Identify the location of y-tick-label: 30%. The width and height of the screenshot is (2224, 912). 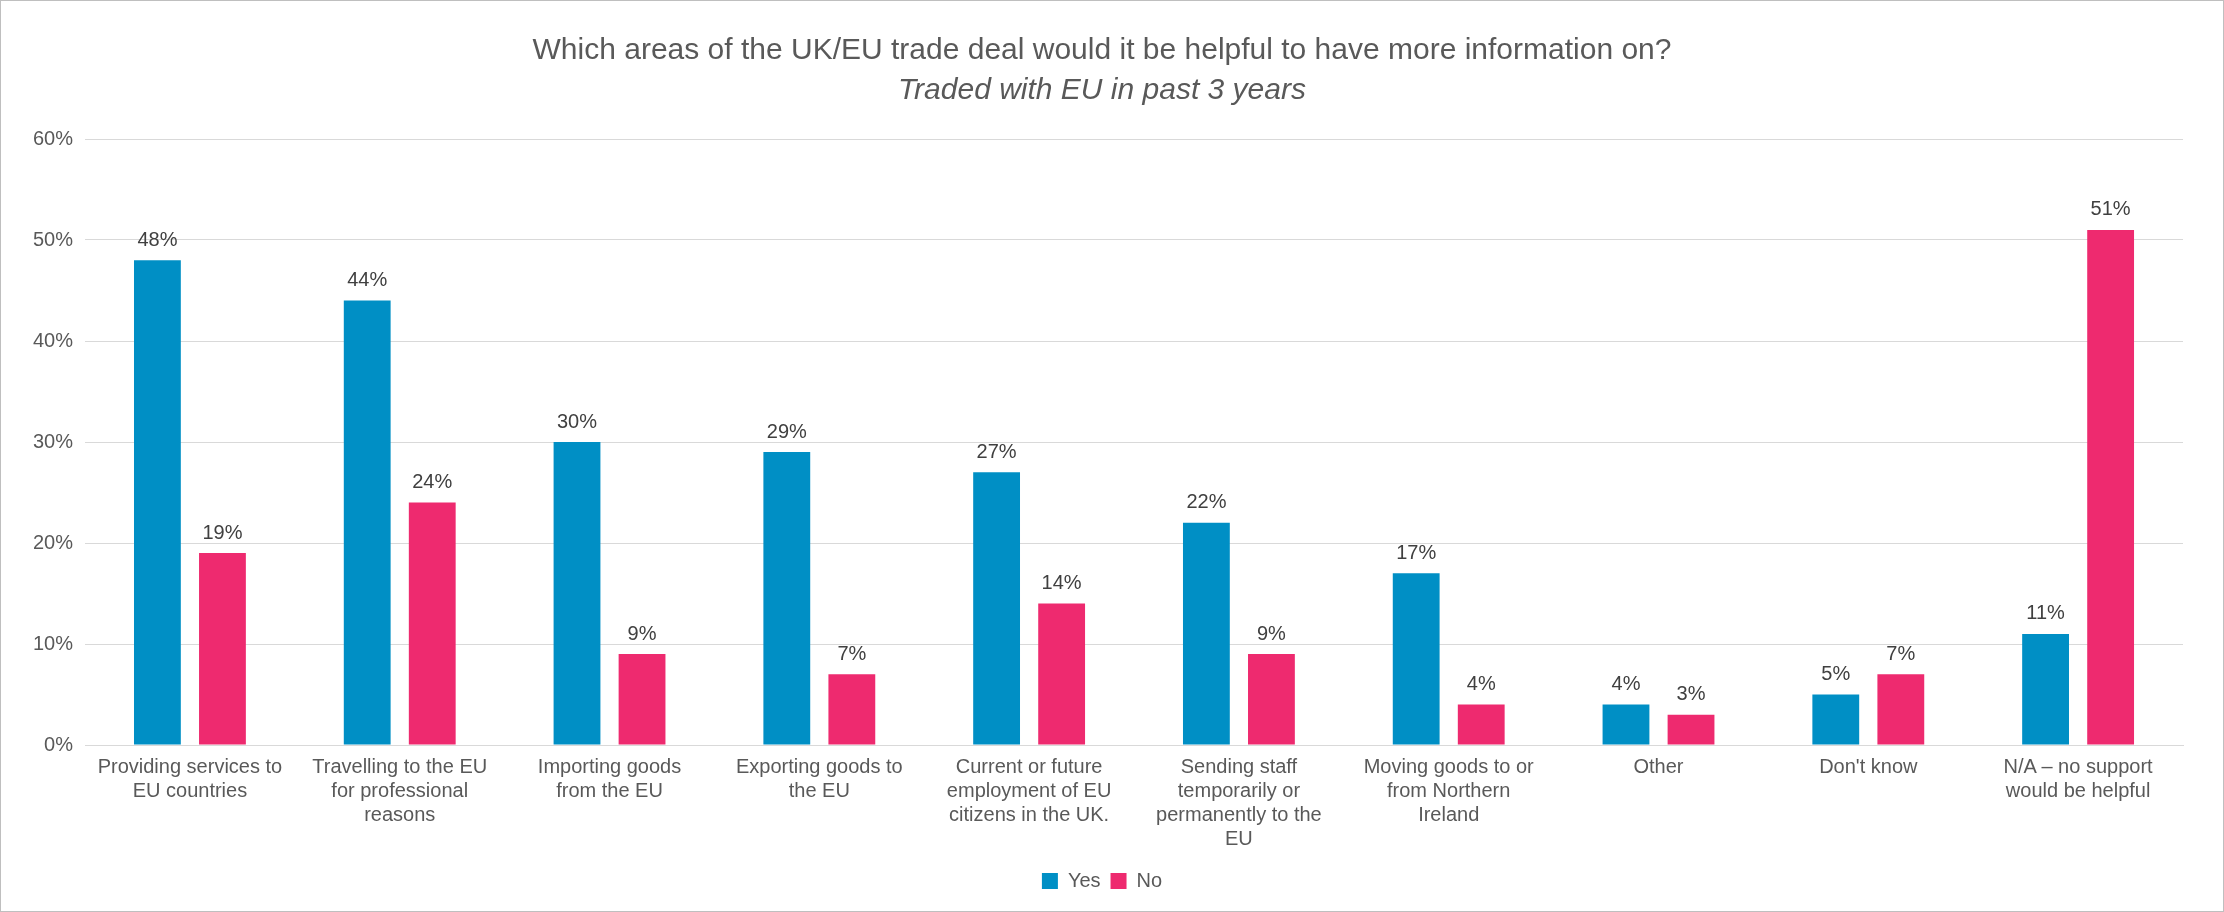
(53, 440).